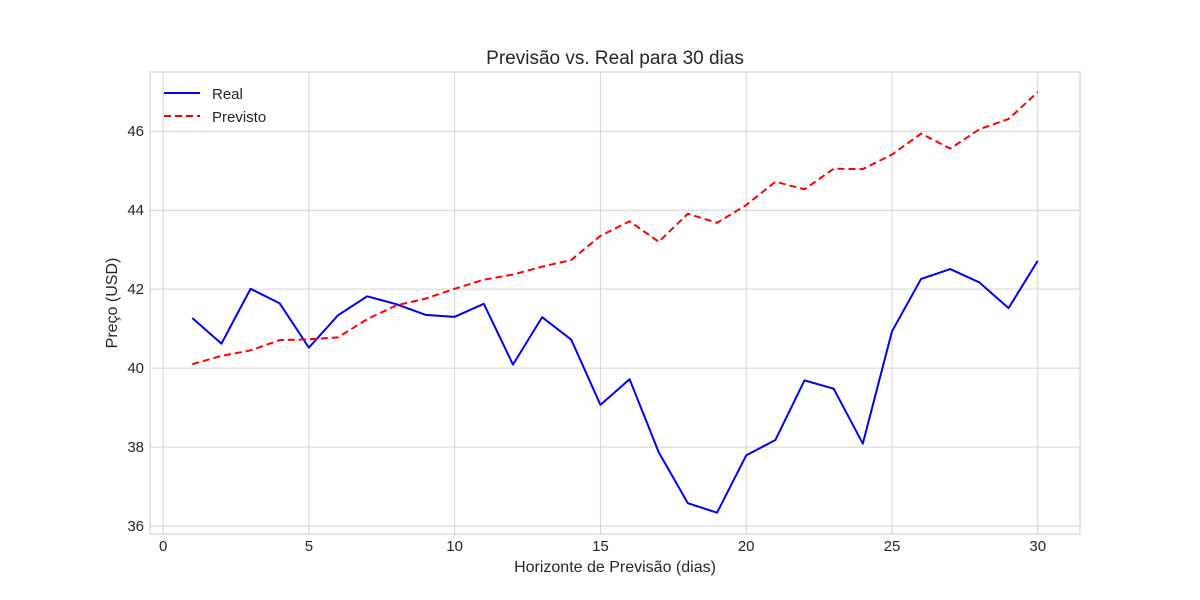  What do you see at coordinates (227, 94) in the screenshot?
I see `legend-label-real: Real` at bounding box center [227, 94].